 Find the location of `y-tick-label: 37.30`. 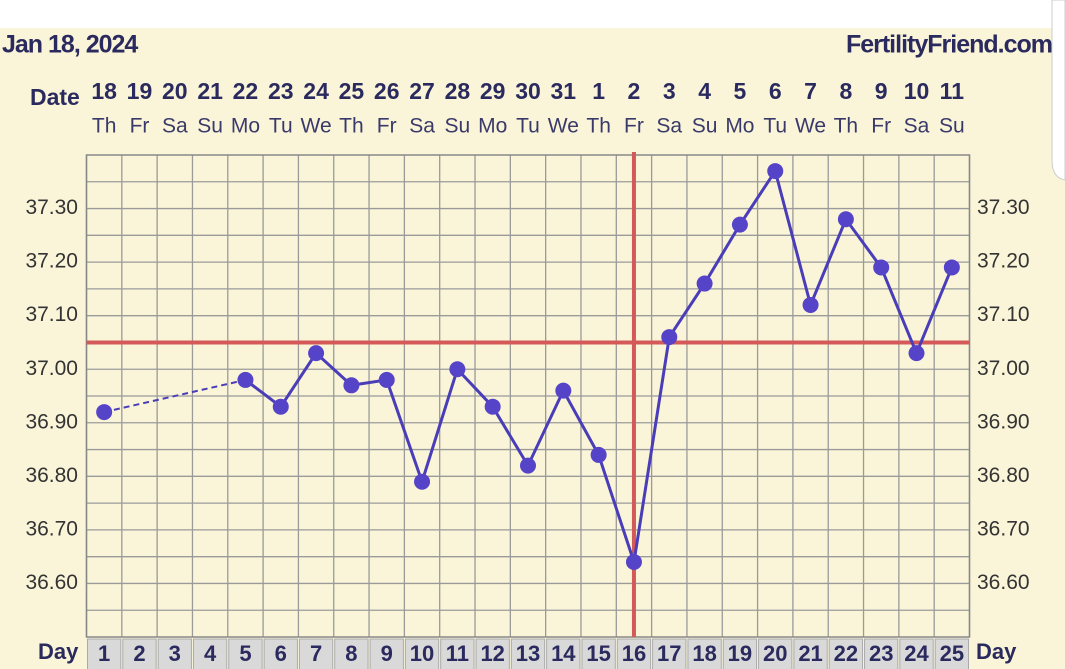

y-tick-label: 37.30 is located at coordinates (51, 207).